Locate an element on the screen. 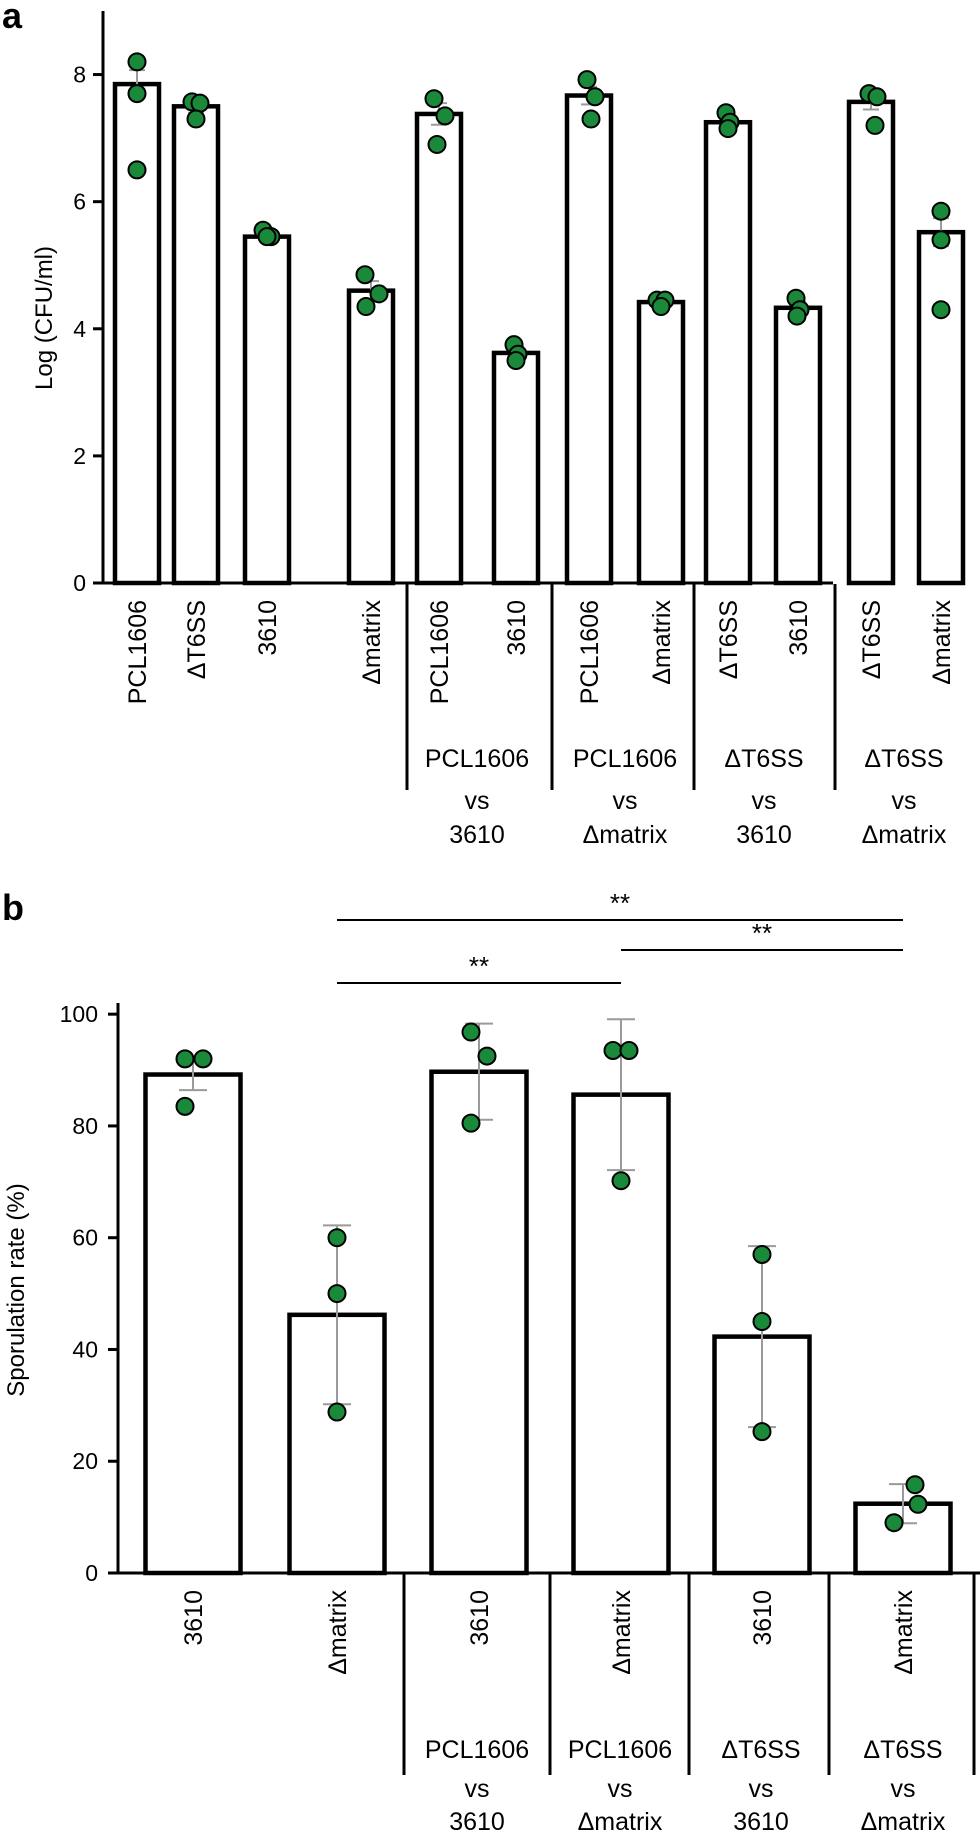 Image resolution: width=980 pixels, height=1832 pixels. panel-a-letter: a is located at coordinates (12, 18).